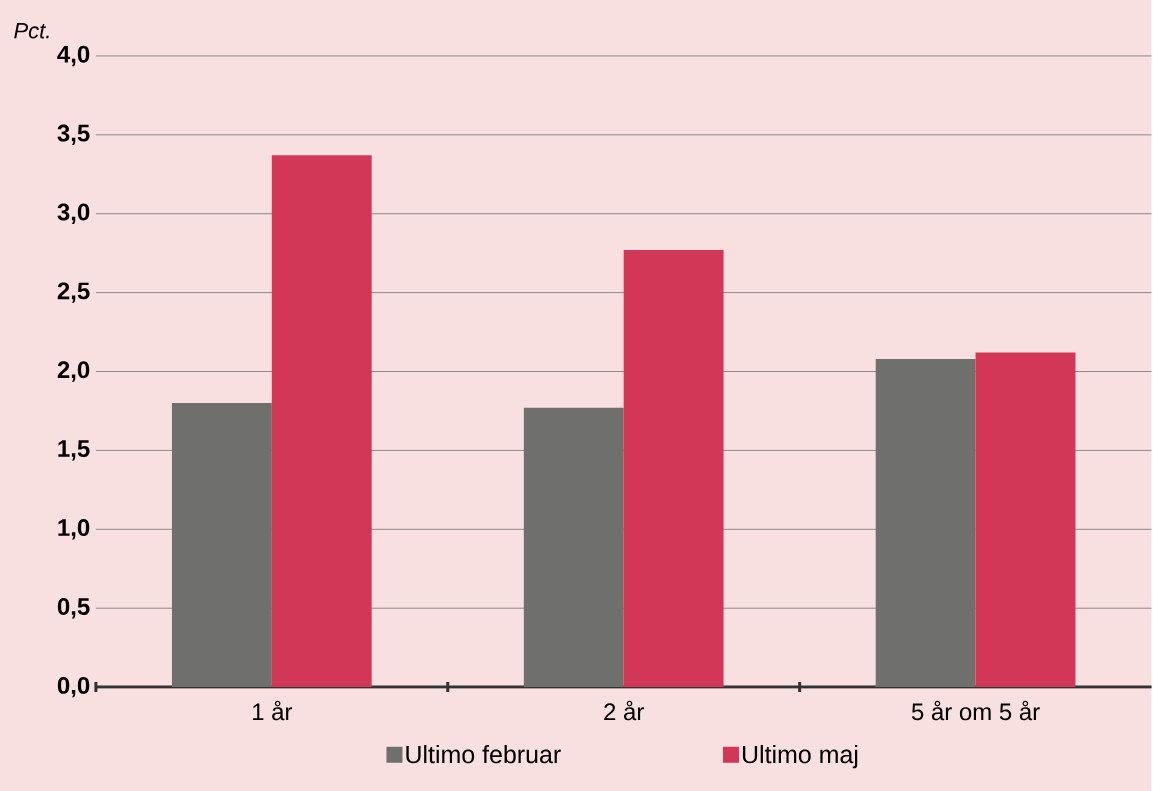  Describe the element at coordinates (73, 56) in the screenshot. I see `y-tick-label: 4,0` at that location.